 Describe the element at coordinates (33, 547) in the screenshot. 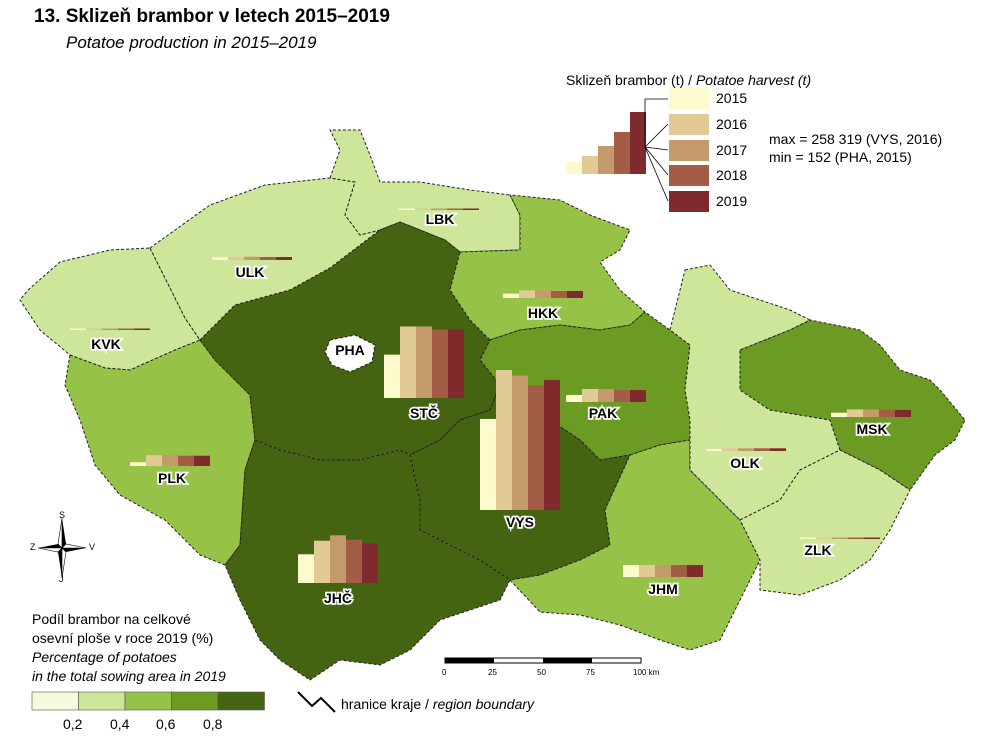

I see `compass-west-label: Z` at that location.